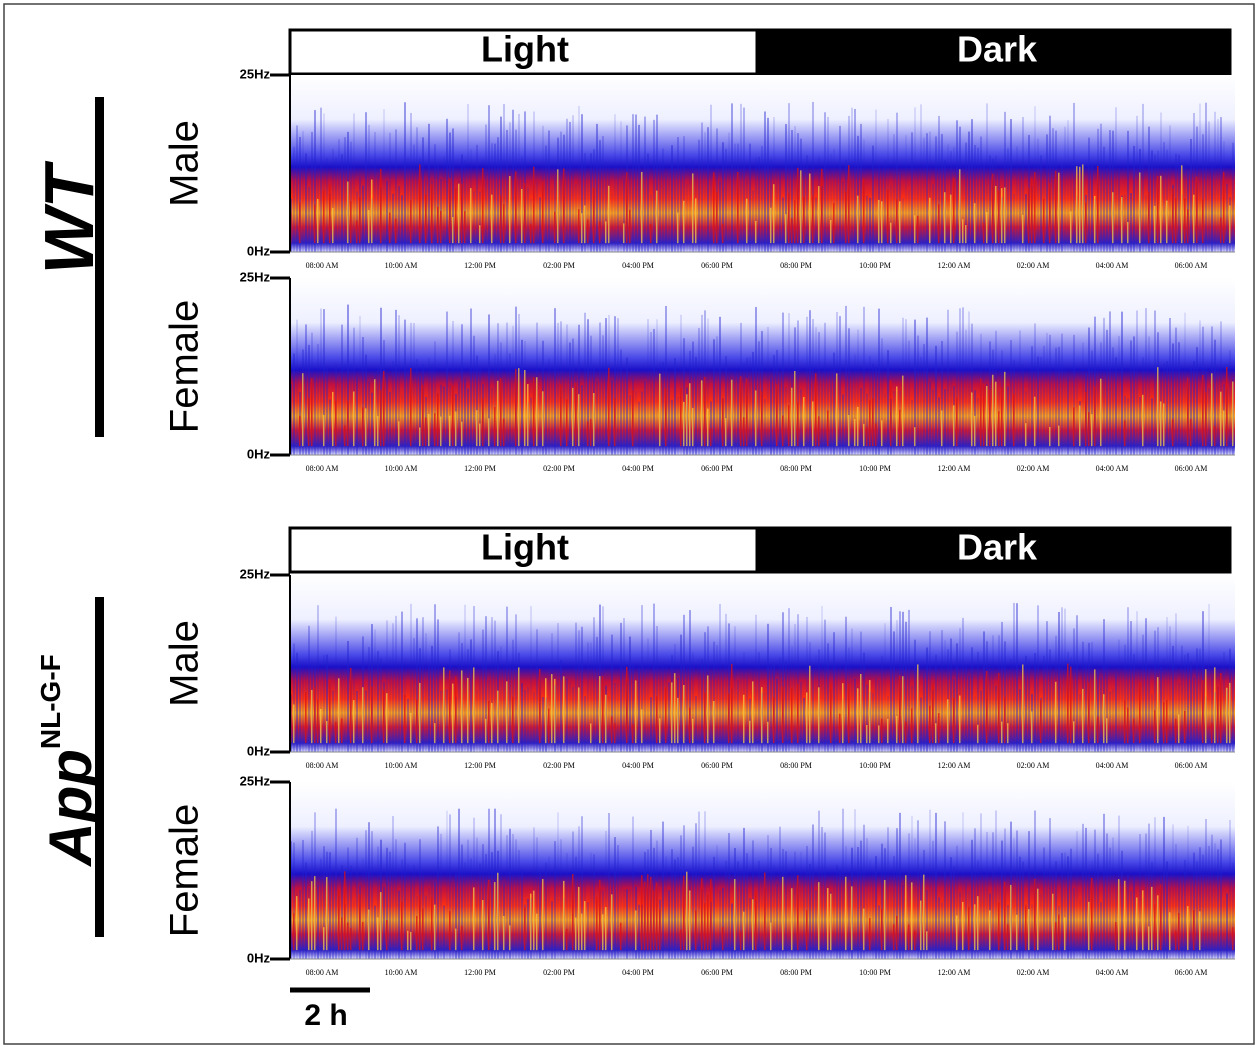  I want to click on time-label: 10:00 AM, so click(401, 765).